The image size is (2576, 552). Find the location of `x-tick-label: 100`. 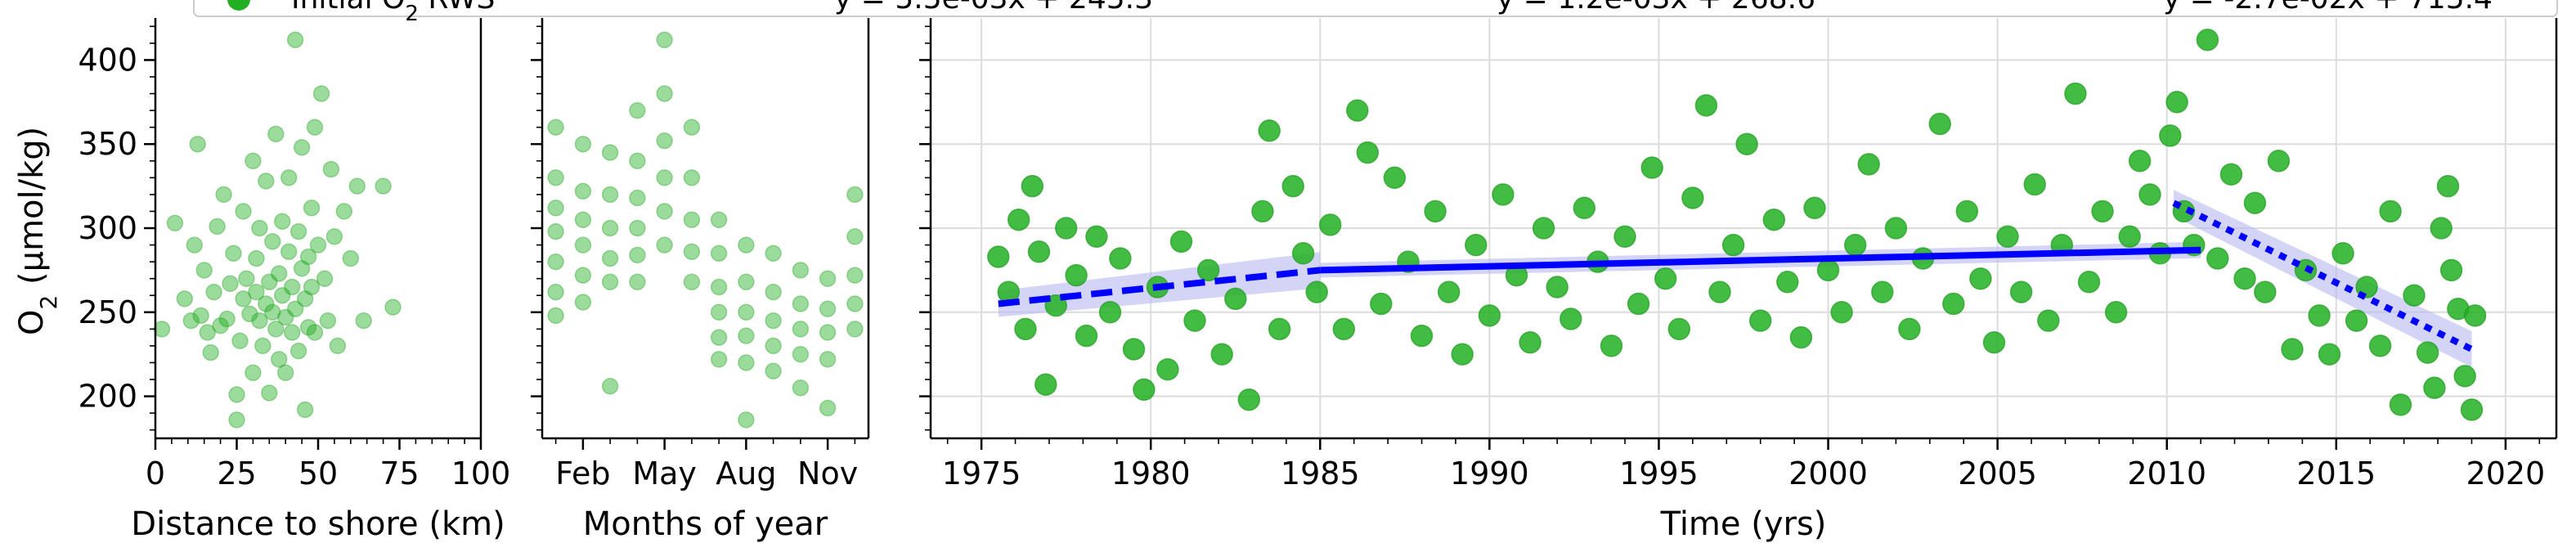

x-tick-label: 100 is located at coordinates (481, 473).